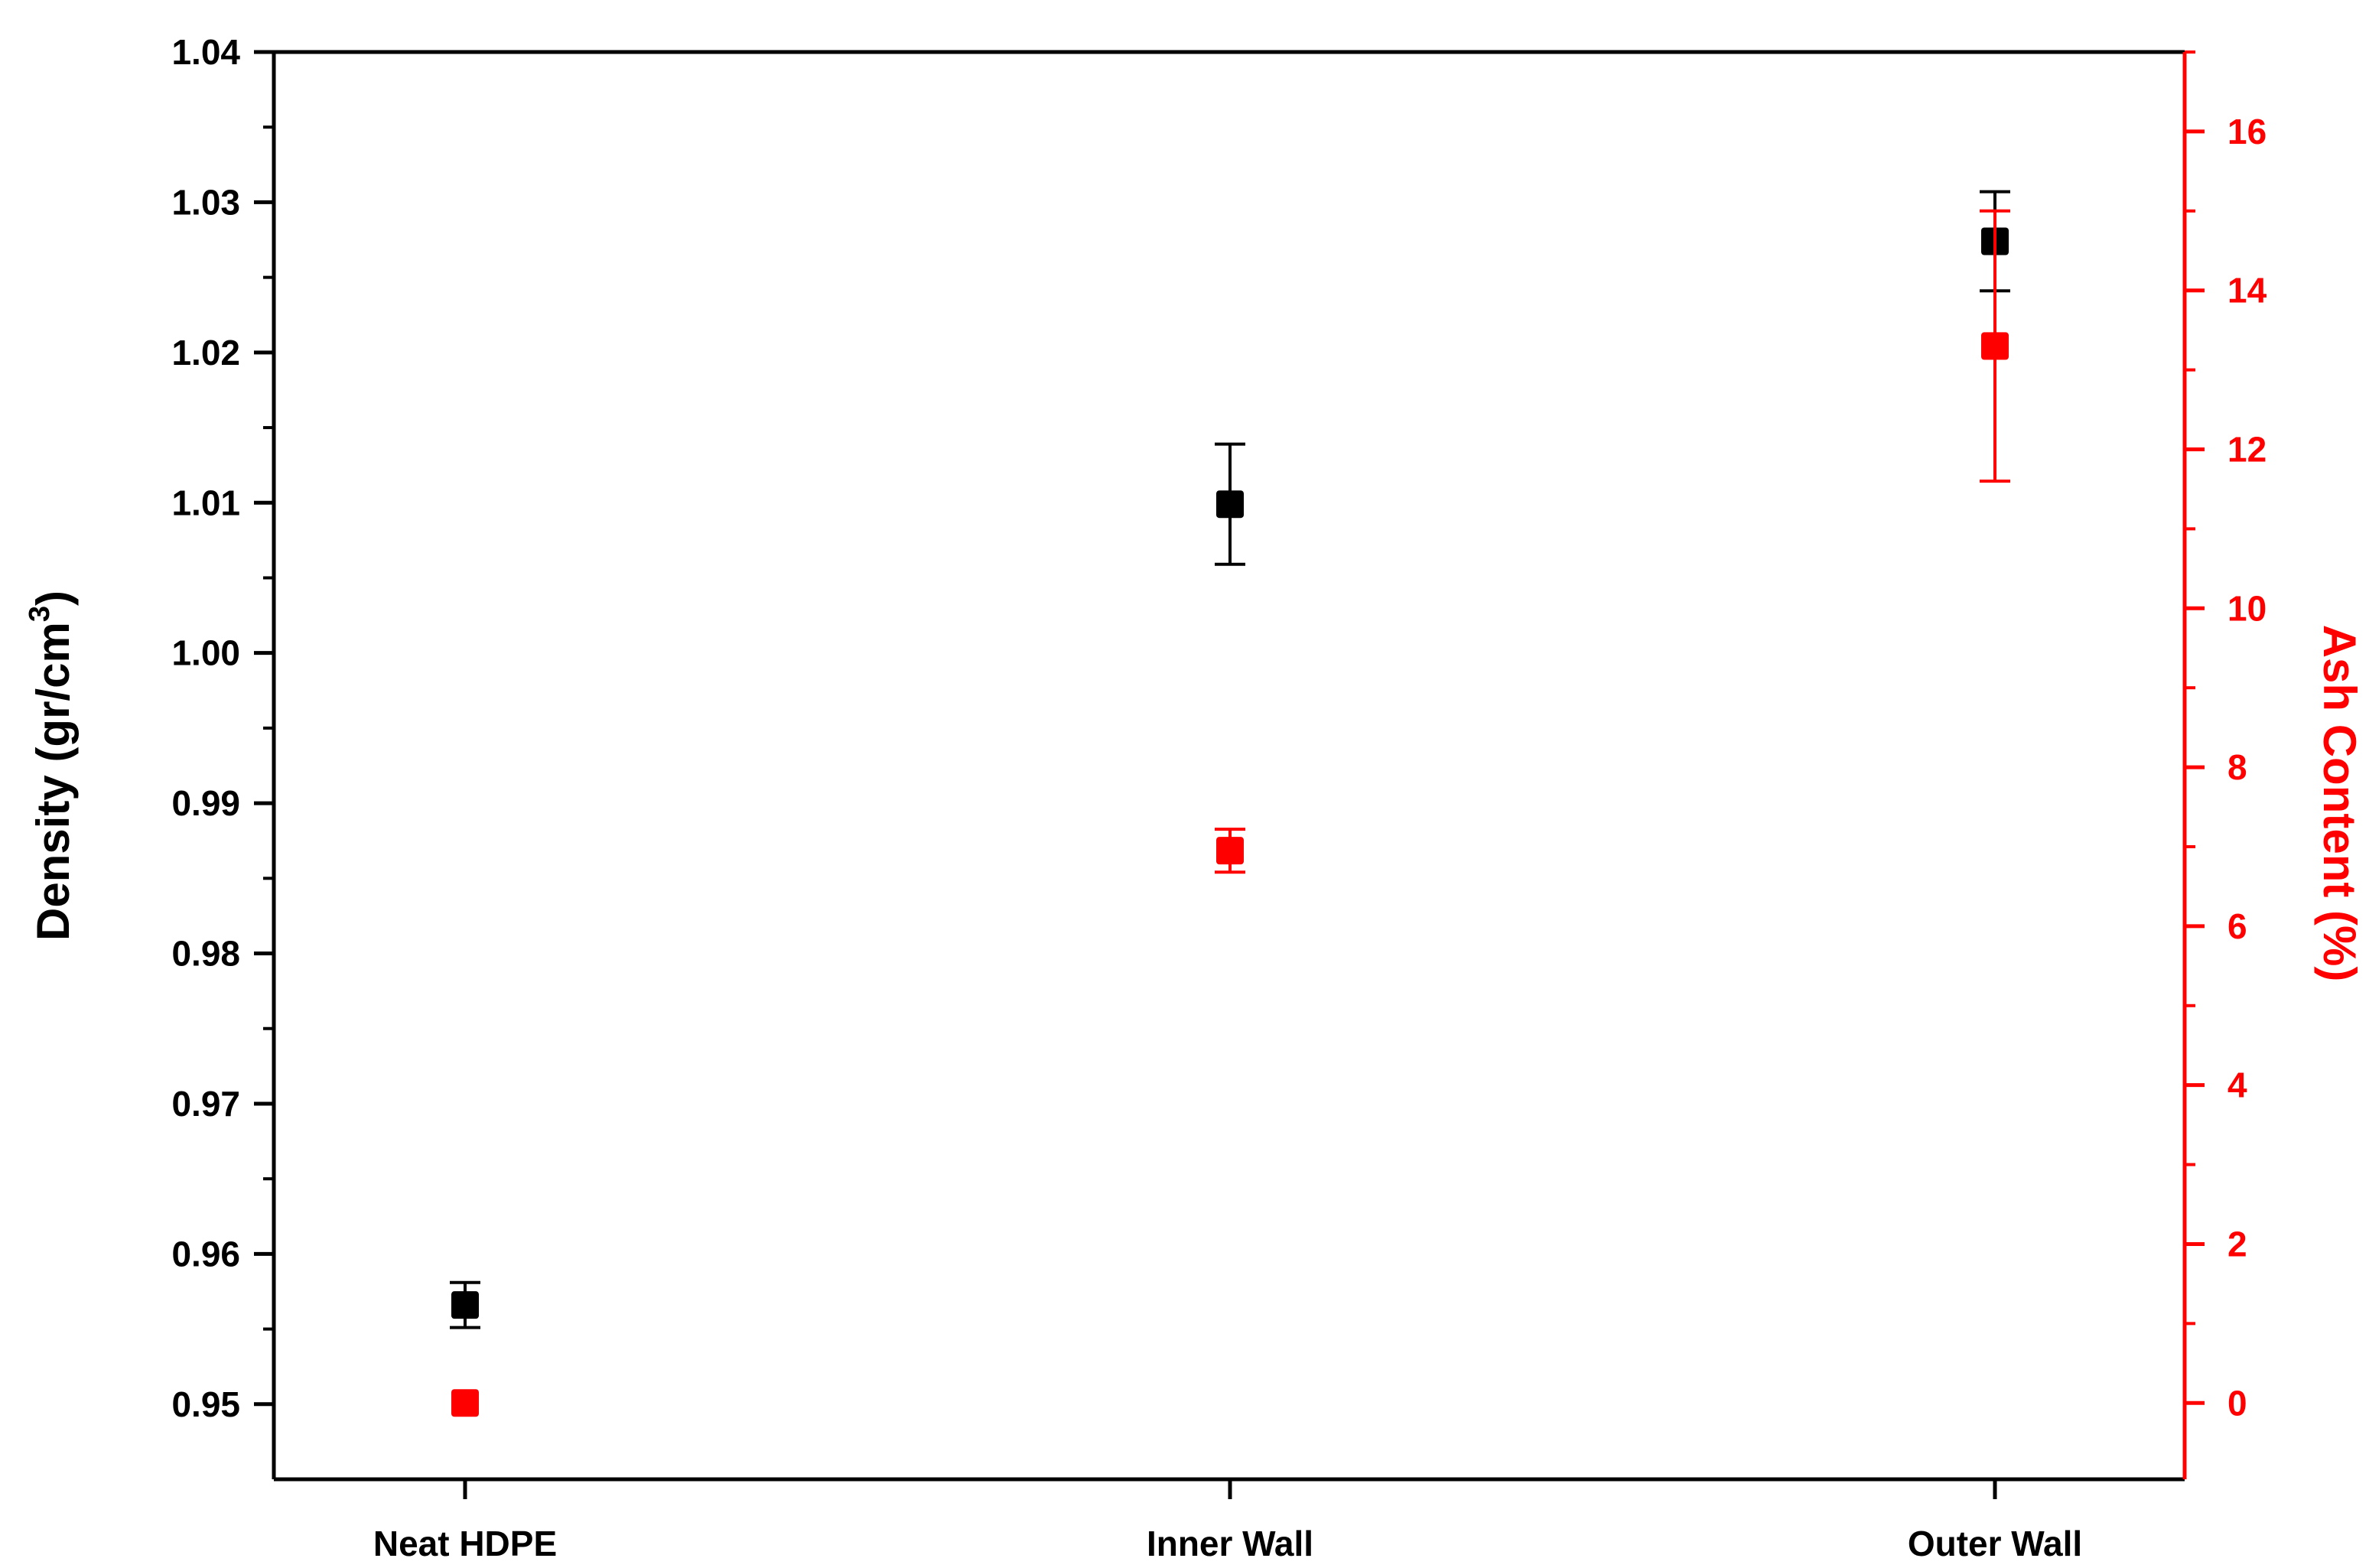 The width and height of the screenshot is (2369, 1568). I want to click on x-tick-label: Outer Wall, so click(1995, 1543).